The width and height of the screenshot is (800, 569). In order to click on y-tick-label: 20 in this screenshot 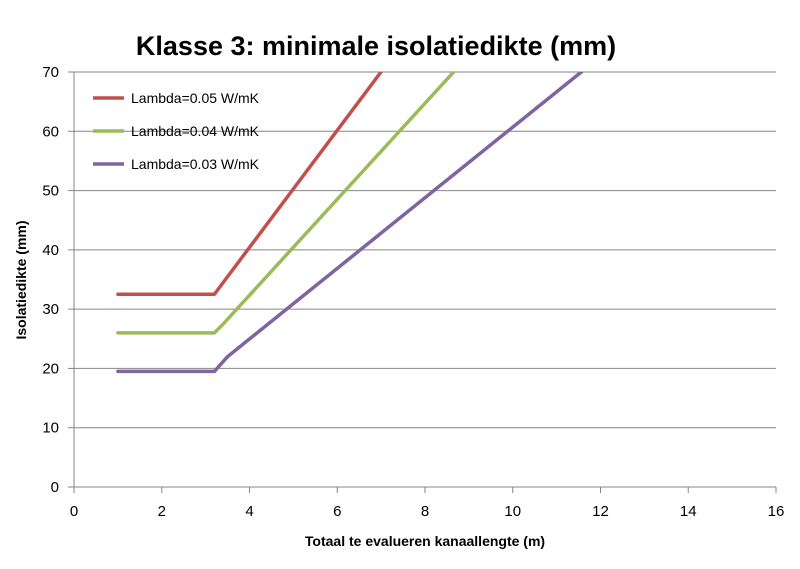, I will do `click(50, 368)`.